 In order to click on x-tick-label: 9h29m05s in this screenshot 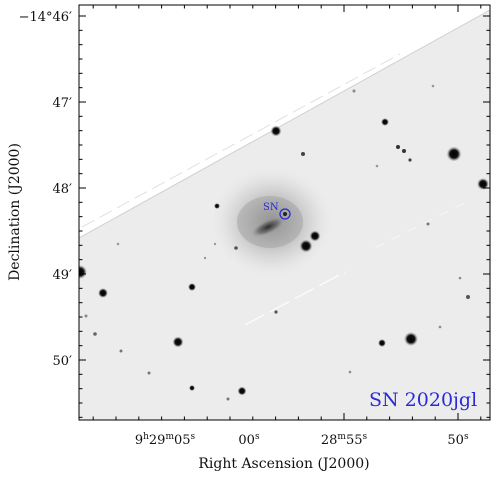, I will do `click(165, 440)`.